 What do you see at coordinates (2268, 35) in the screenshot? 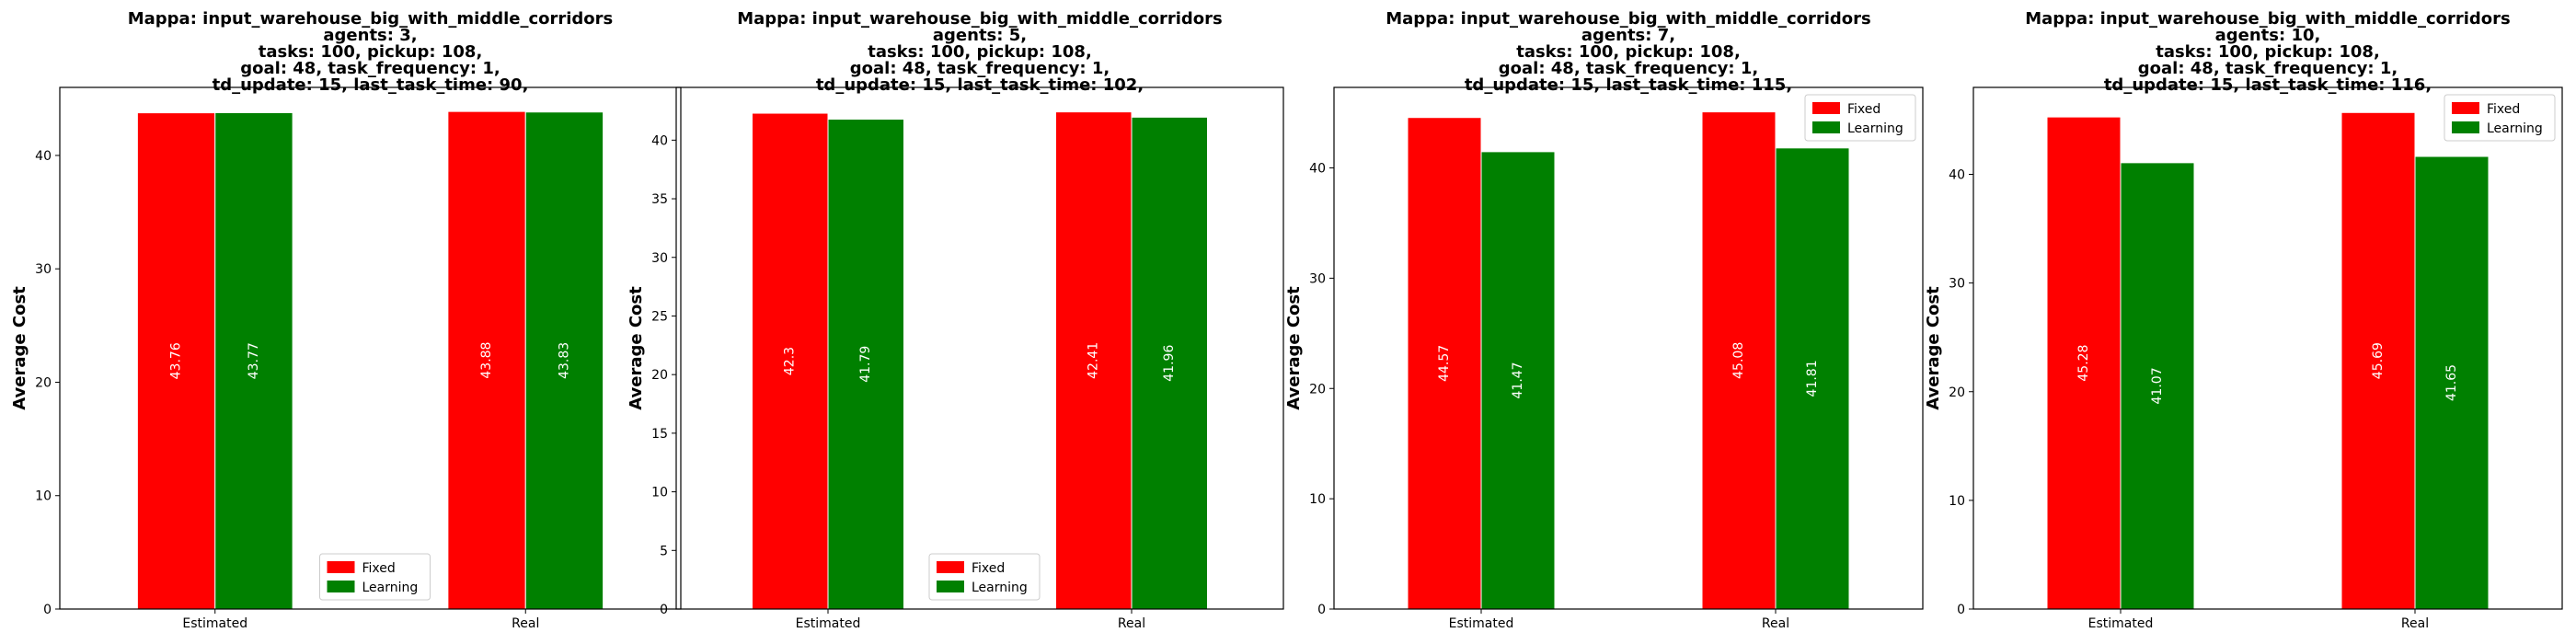
I see `chart-title-line: agents: 10,` at bounding box center [2268, 35].